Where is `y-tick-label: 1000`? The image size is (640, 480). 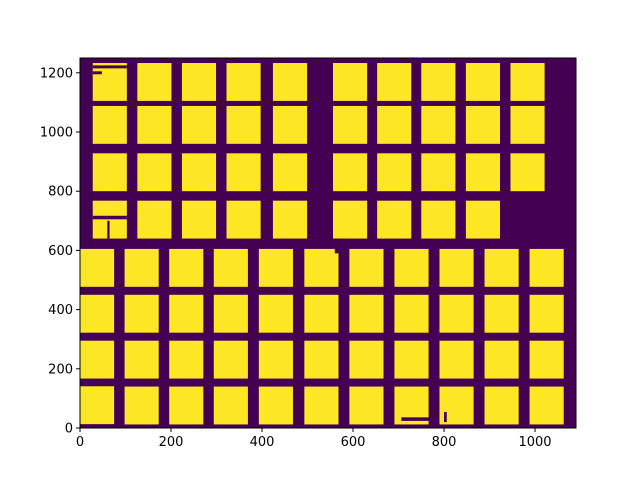
y-tick-label: 1000 is located at coordinates (56, 133).